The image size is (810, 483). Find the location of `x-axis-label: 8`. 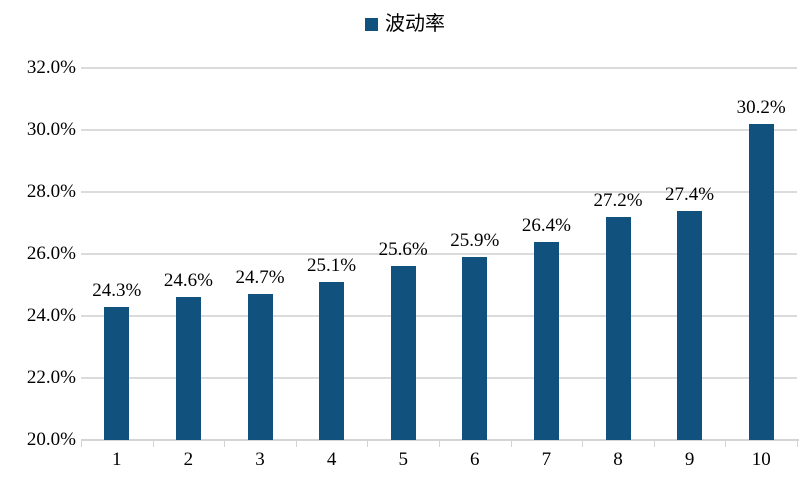

x-axis-label: 8 is located at coordinates (618, 459).